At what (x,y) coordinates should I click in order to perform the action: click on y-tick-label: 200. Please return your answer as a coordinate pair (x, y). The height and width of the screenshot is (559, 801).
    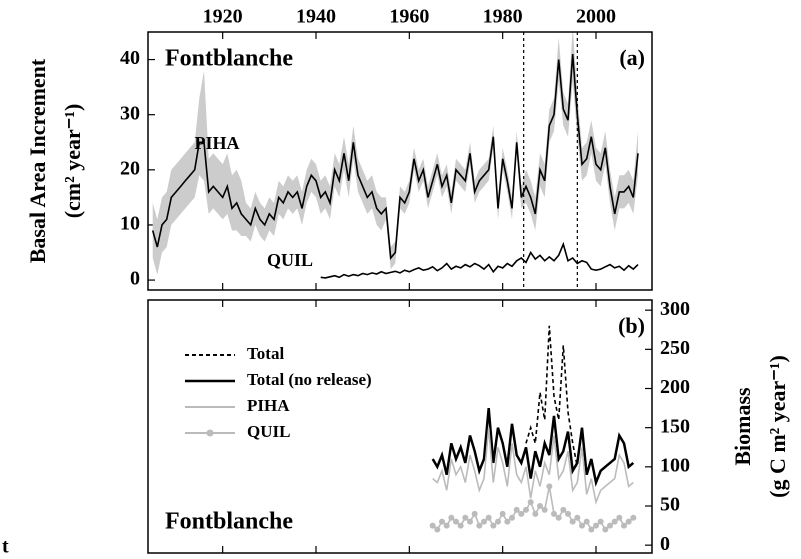
    Looking at the image, I should click on (675, 387).